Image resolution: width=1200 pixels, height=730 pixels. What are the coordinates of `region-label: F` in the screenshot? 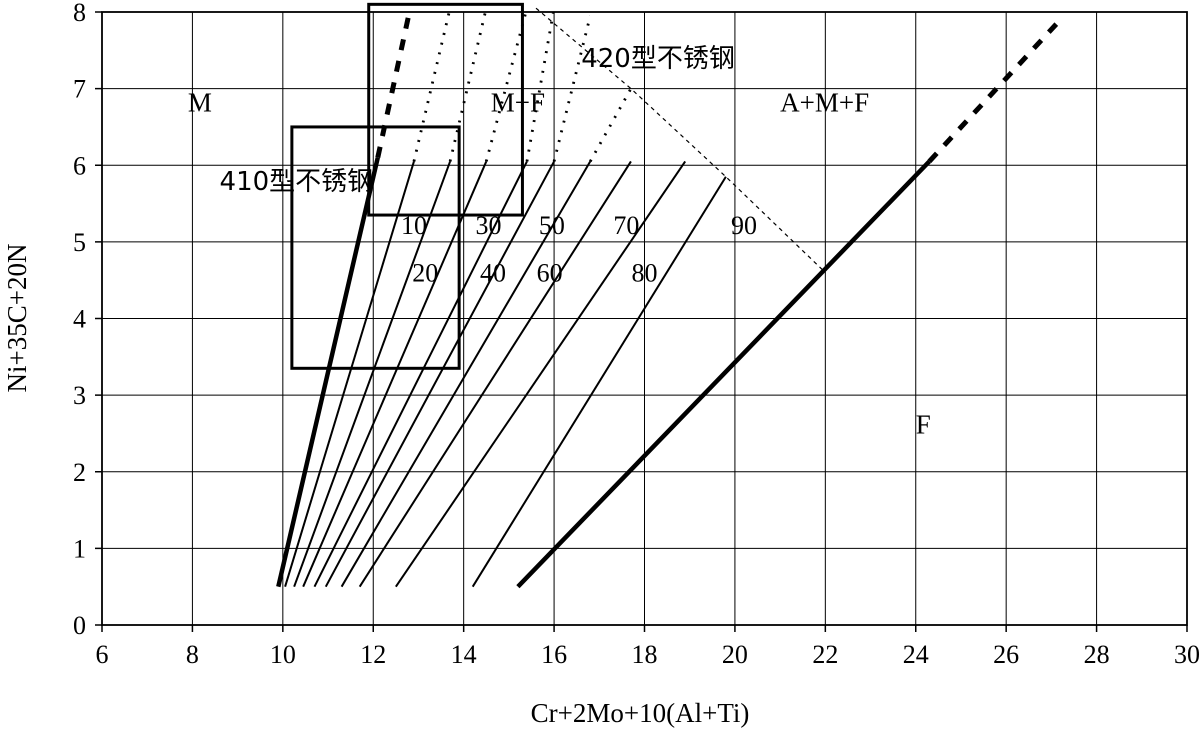 It's located at (923, 424).